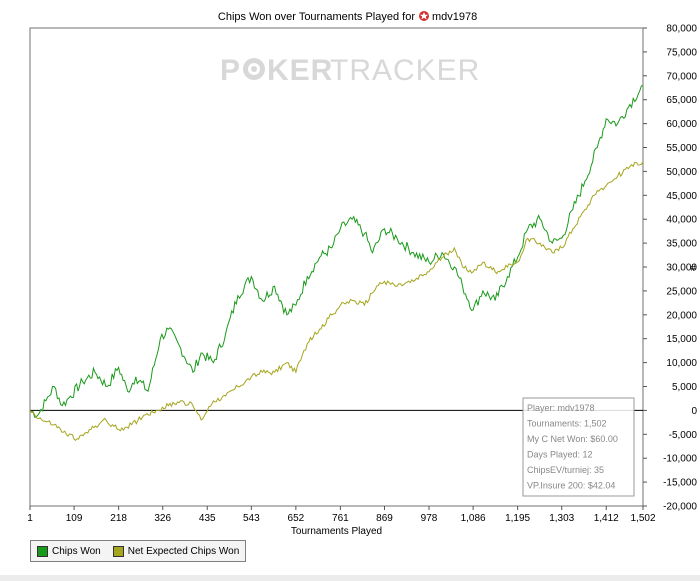 This screenshot has height=581, width=700. What do you see at coordinates (681, 291) in the screenshot?
I see `y-tick-label: 25,000` at bounding box center [681, 291].